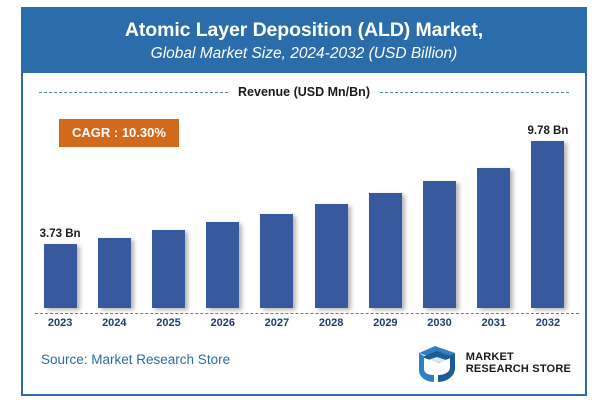 The height and width of the screenshot is (404, 608). Describe the element at coordinates (548, 131) in the screenshot. I see `bar-value-label: 9.78 Bn` at that location.